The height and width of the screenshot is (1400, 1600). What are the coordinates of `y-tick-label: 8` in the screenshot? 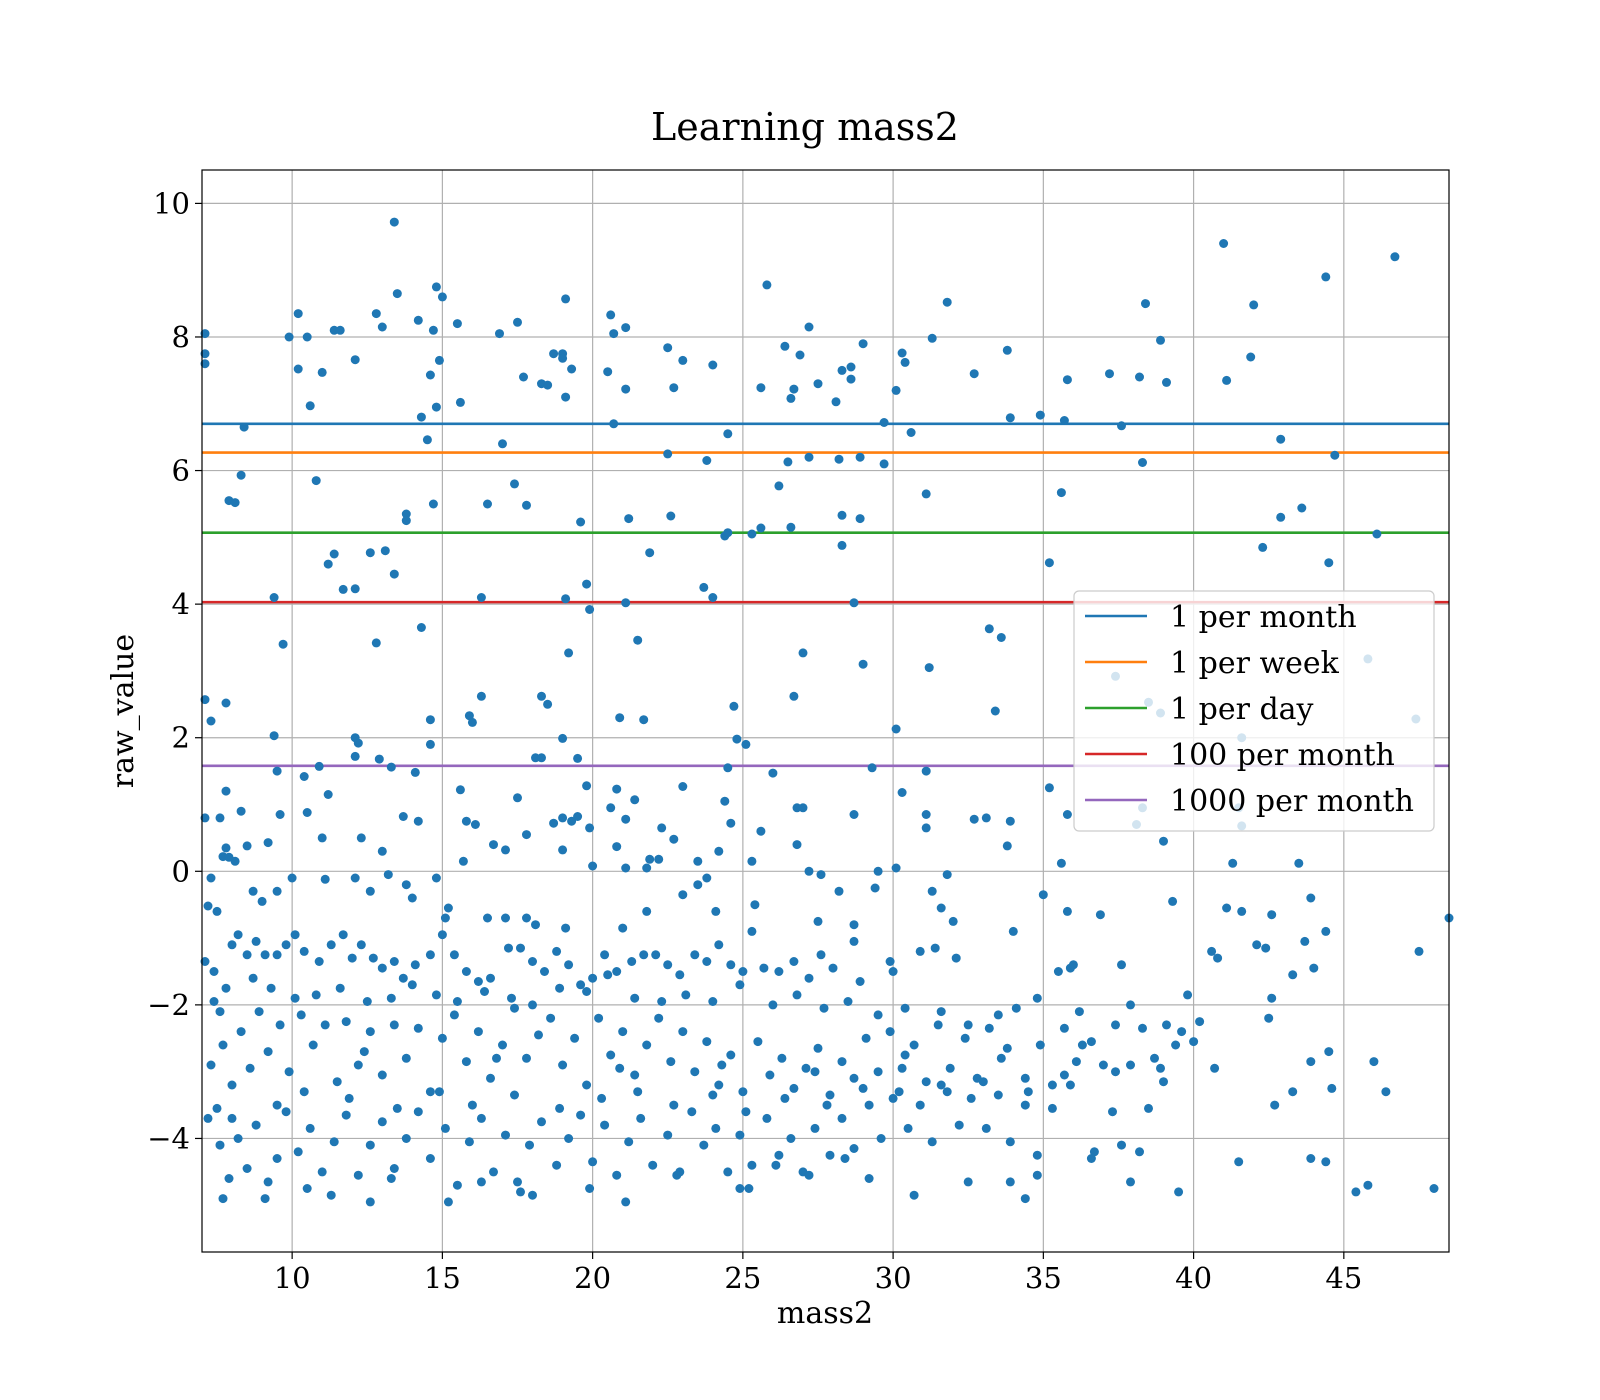 It's located at (181, 337).